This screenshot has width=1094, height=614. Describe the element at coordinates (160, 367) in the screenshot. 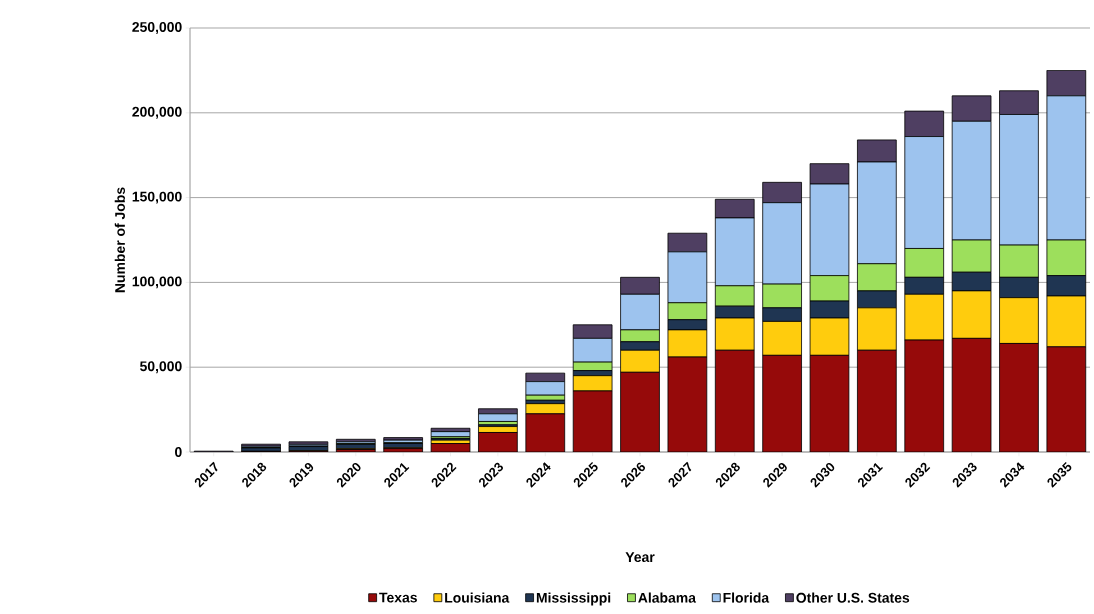

I see `y-tick-label: 50,000` at that location.